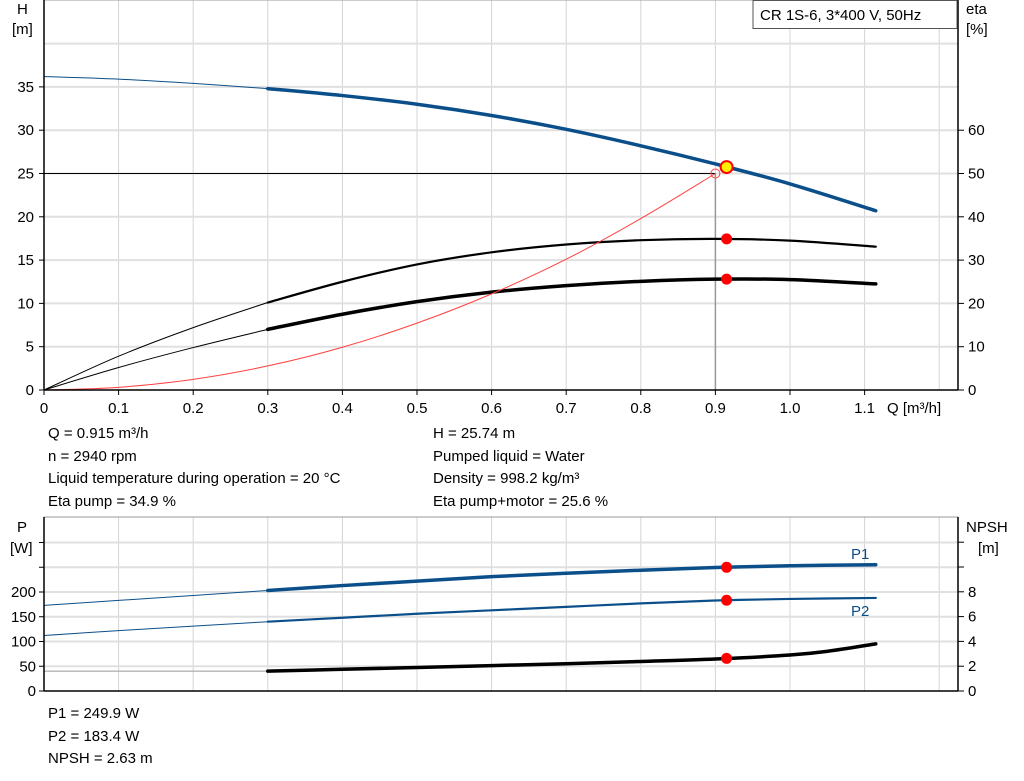 The height and width of the screenshot is (781, 1024). Describe the element at coordinates (92, 456) in the screenshot. I see `info-speed: n = 2940 rpm` at that location.